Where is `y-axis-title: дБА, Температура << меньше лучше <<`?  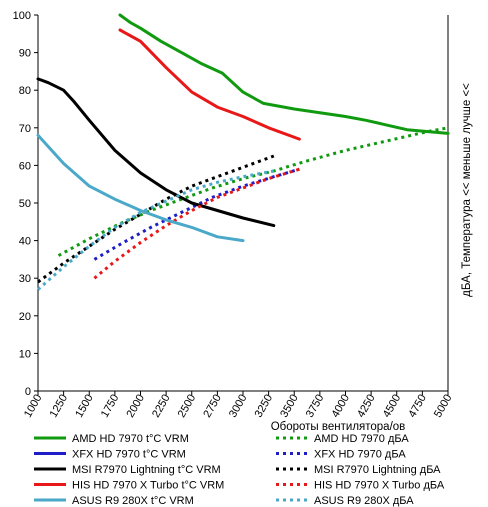
y-axis-title: дБА, Температура << меньше лучше << is located at coordinates (467, 190).